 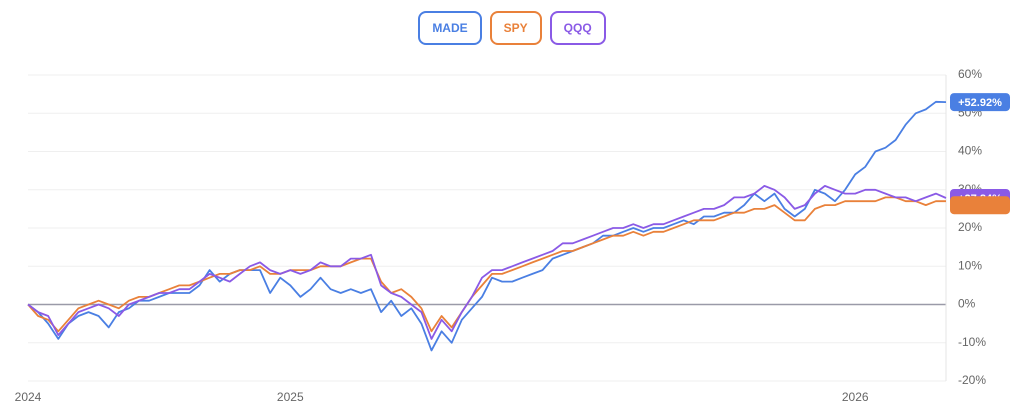 What do you see at coordinates (972, 380) in the screenshot?
I see `y-tick-label: -20%` at bounding box center [972, 380].